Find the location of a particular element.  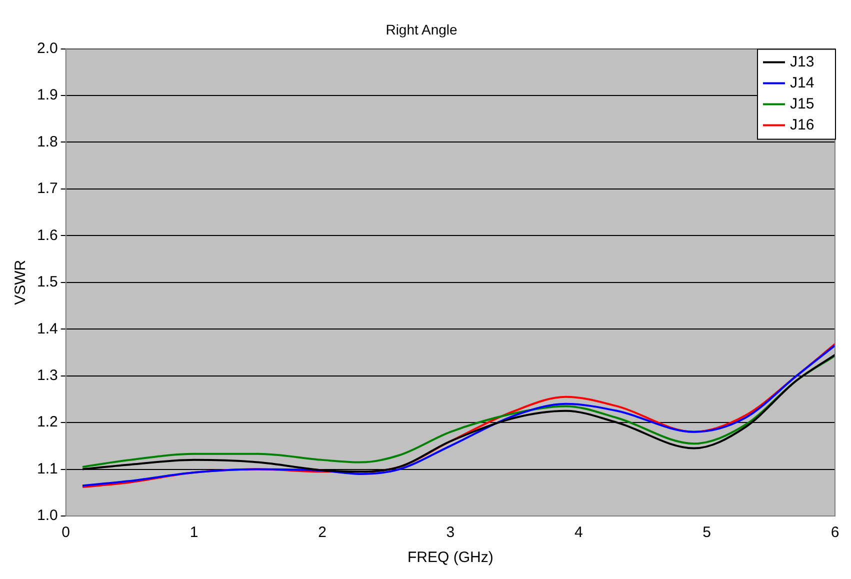

y-tick-label: 1.4 is located at coordinates (47, 329).